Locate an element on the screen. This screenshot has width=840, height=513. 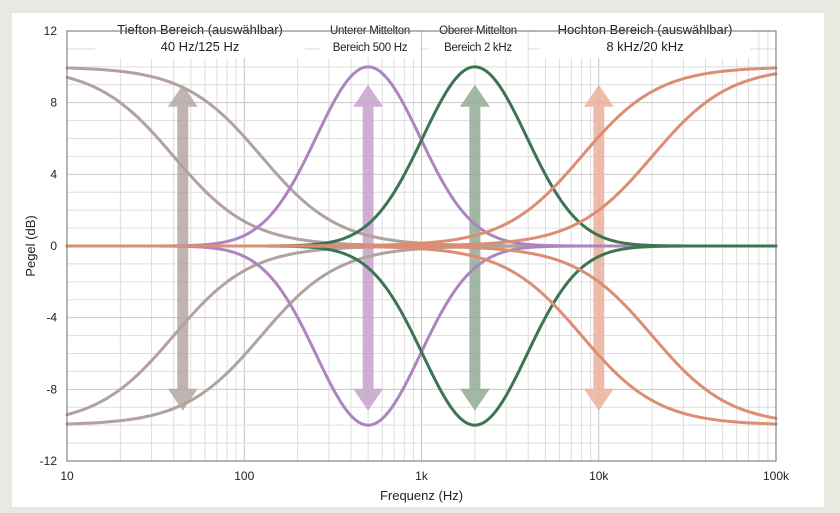
y-tick-labels: 12 8 4 0 -4 -8 -12 is located at coordinates (49, 246).